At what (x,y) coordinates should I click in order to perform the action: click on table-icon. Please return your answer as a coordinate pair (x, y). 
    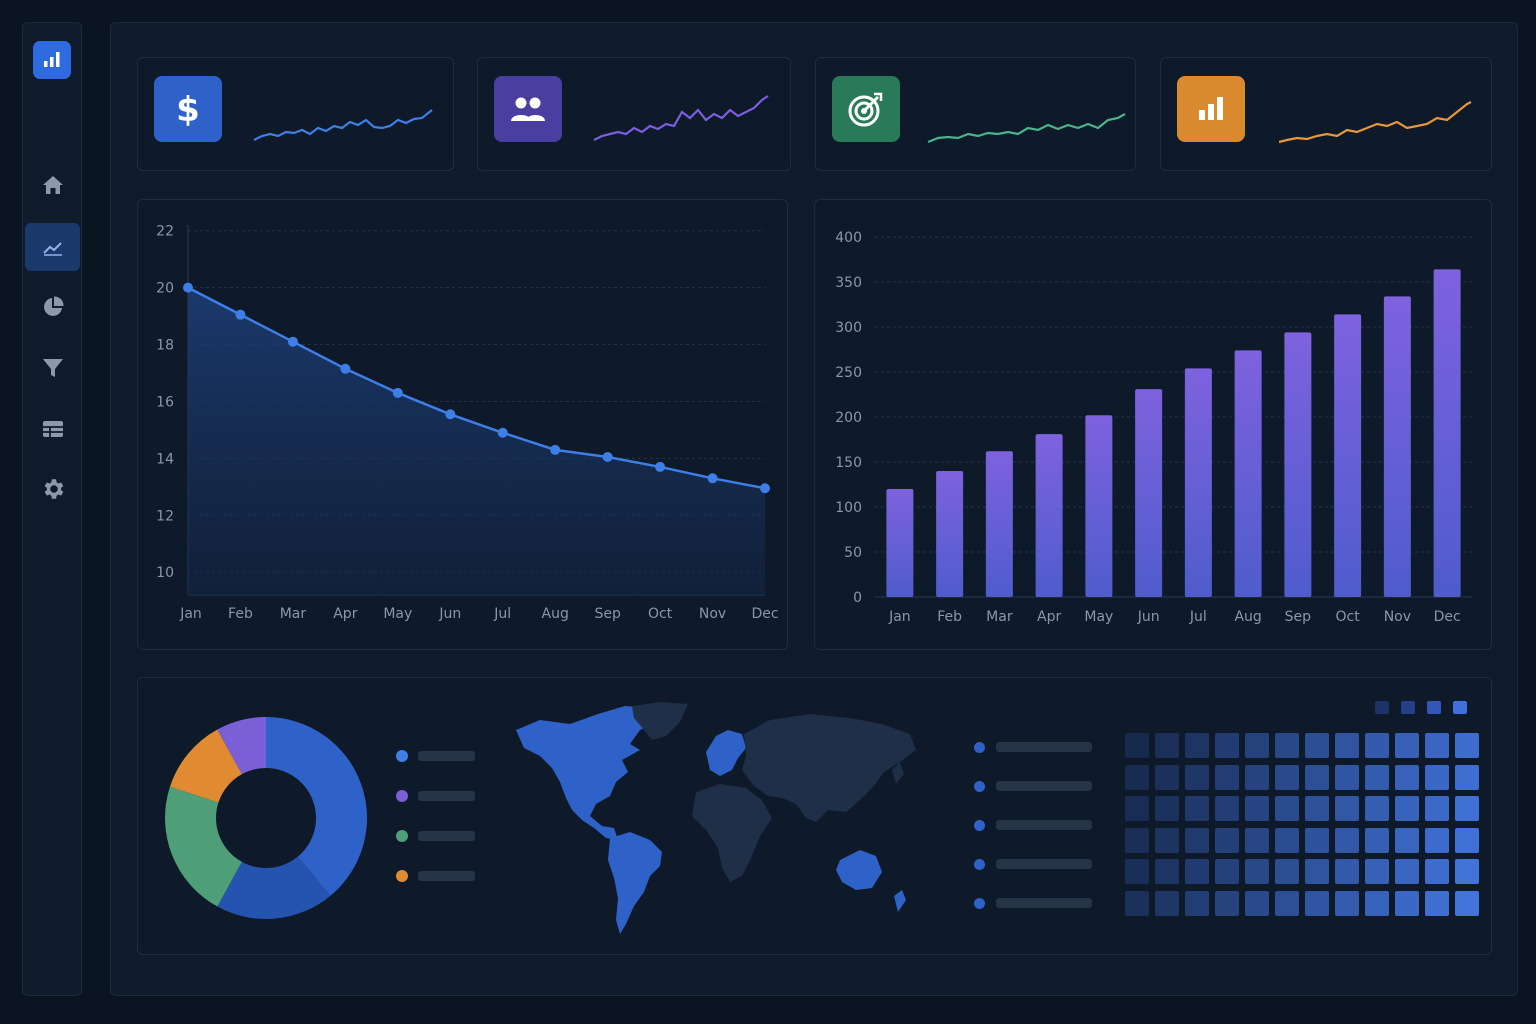
    Looking at the image, I should click on (52, 429).